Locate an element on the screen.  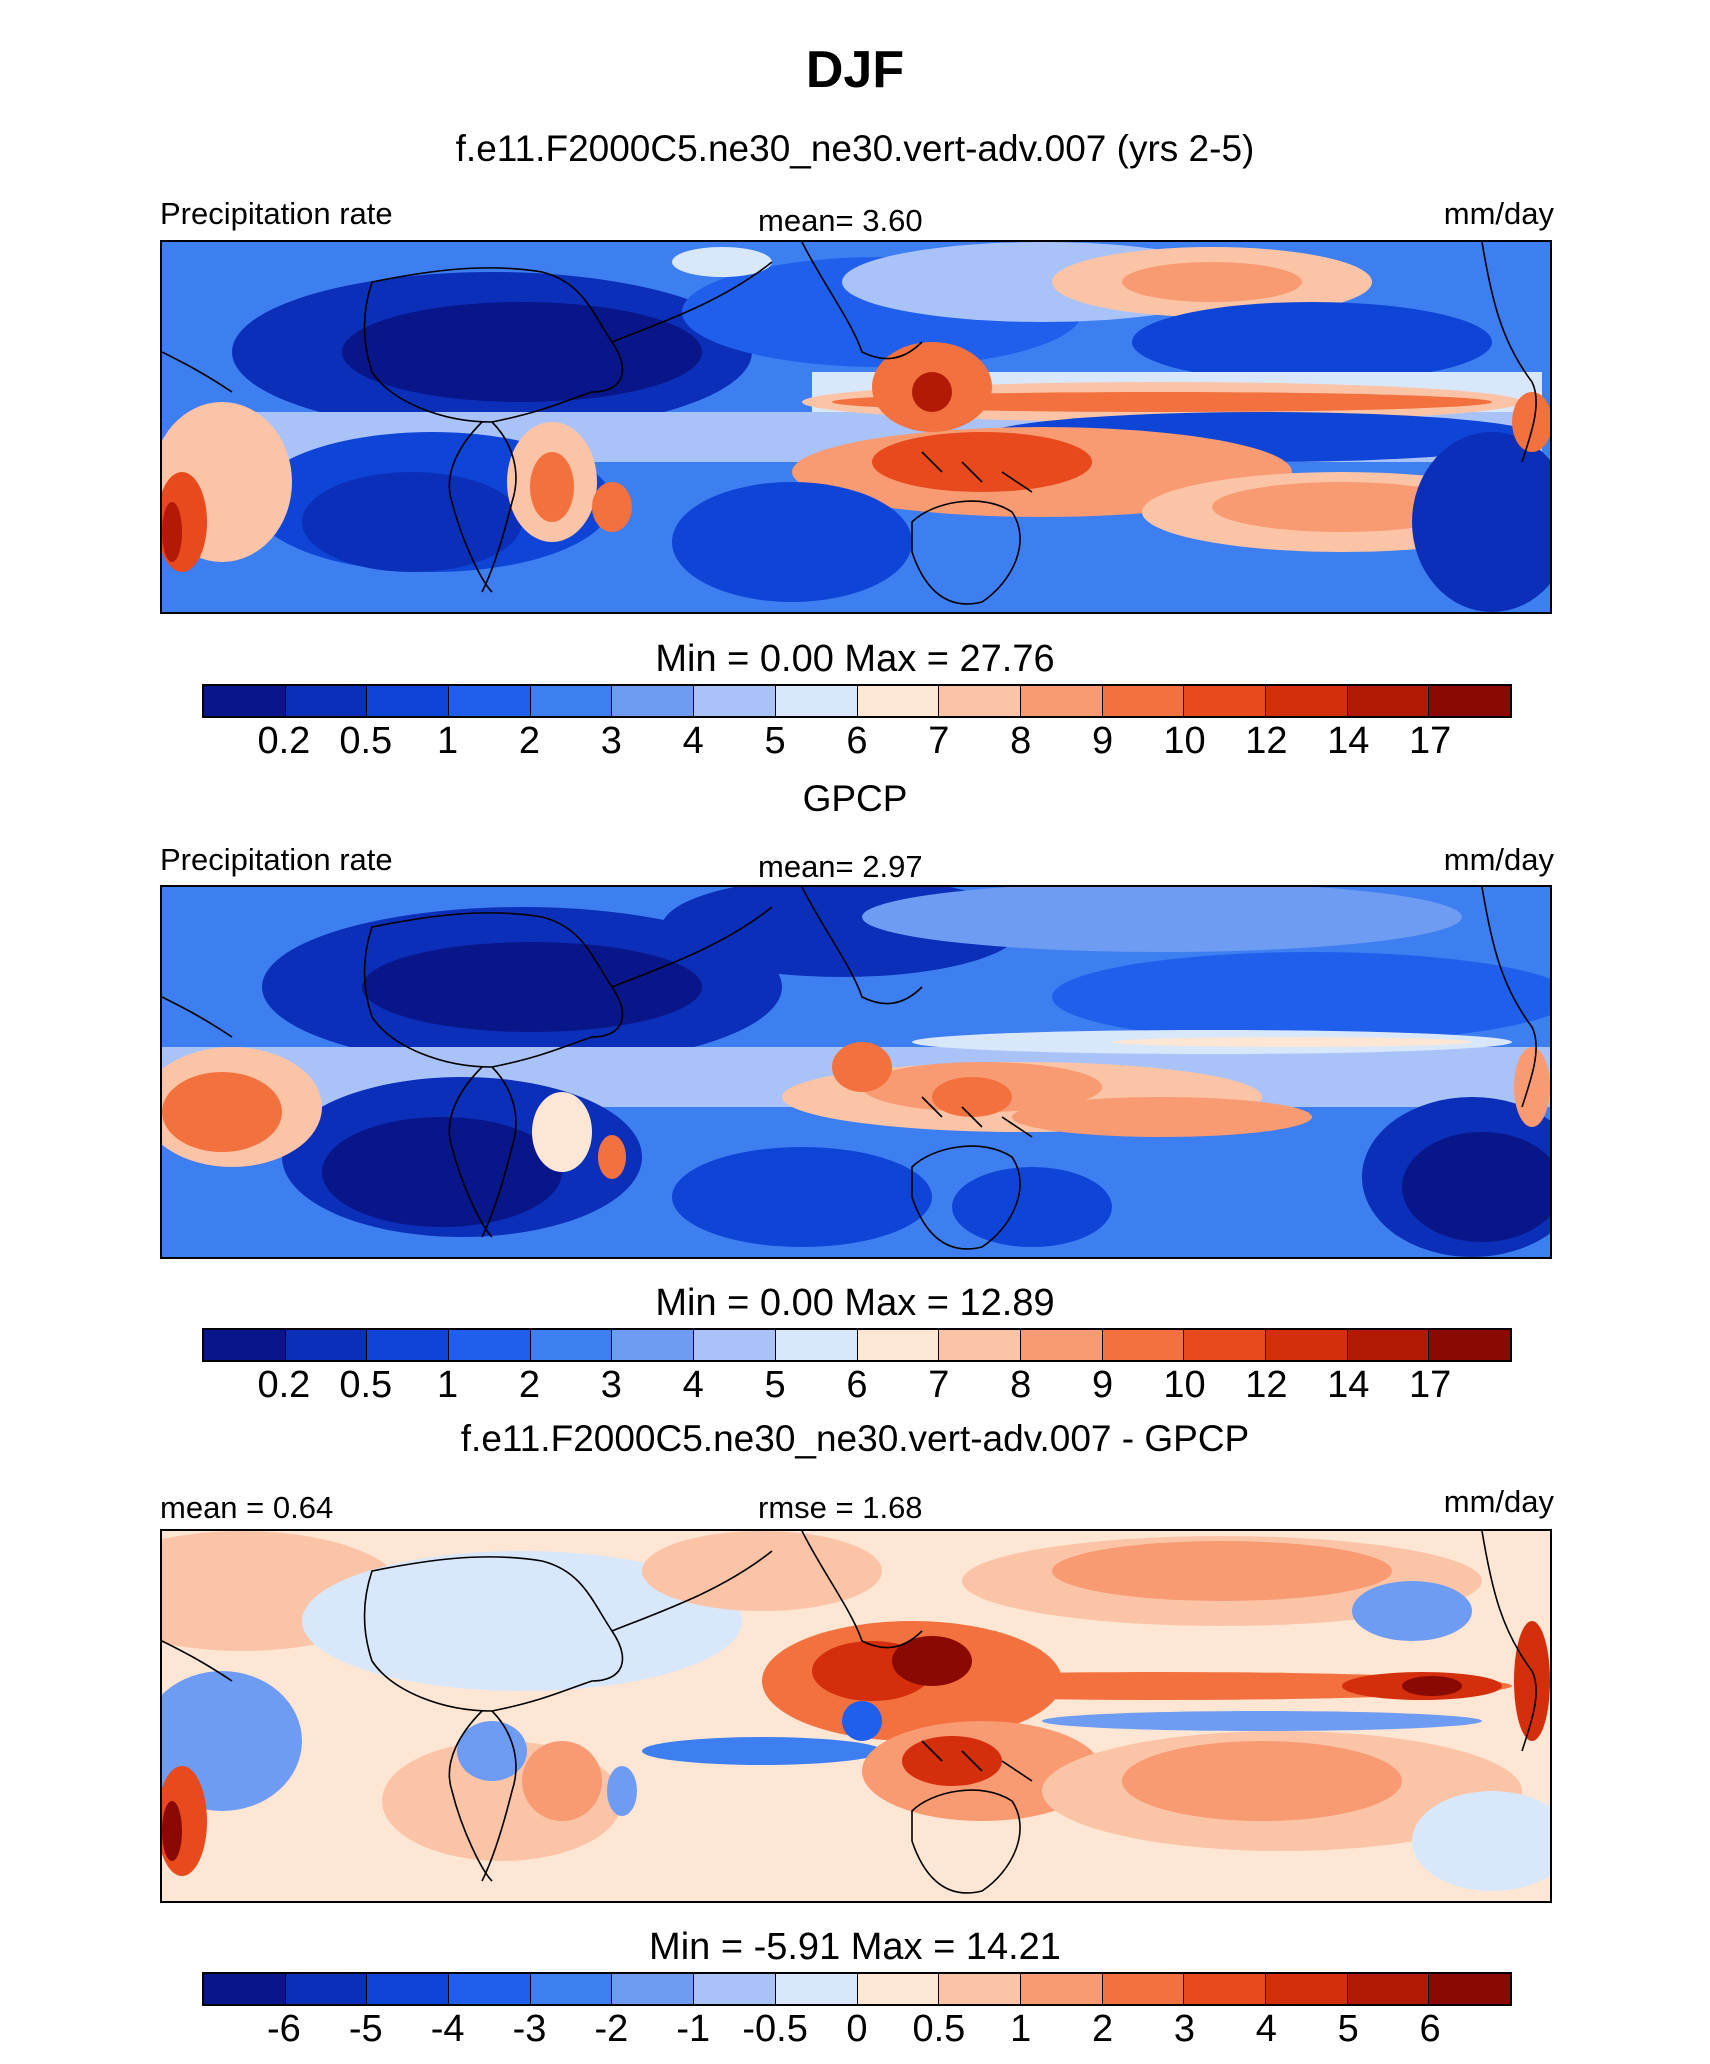
panel3-colorbar-ticks: -6 -5 -4 -3 -2 -1 -0.5 0 0.5 1 2 3 4 5 6 is located at coordinates (855, 2033).